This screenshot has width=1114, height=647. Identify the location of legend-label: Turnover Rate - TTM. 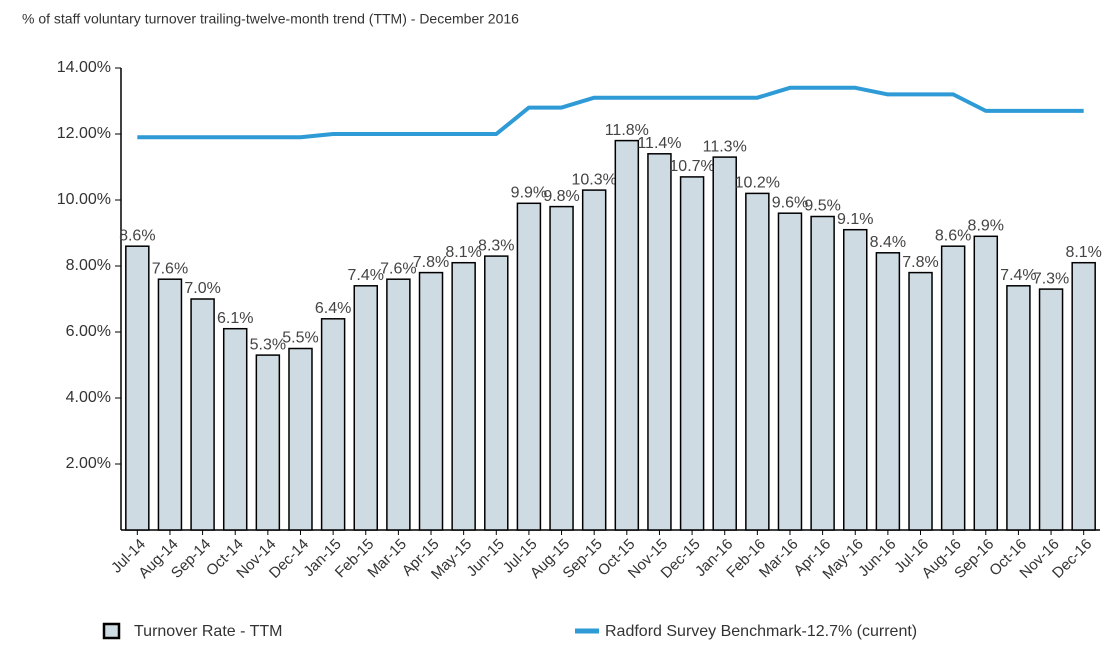
(208, 631).